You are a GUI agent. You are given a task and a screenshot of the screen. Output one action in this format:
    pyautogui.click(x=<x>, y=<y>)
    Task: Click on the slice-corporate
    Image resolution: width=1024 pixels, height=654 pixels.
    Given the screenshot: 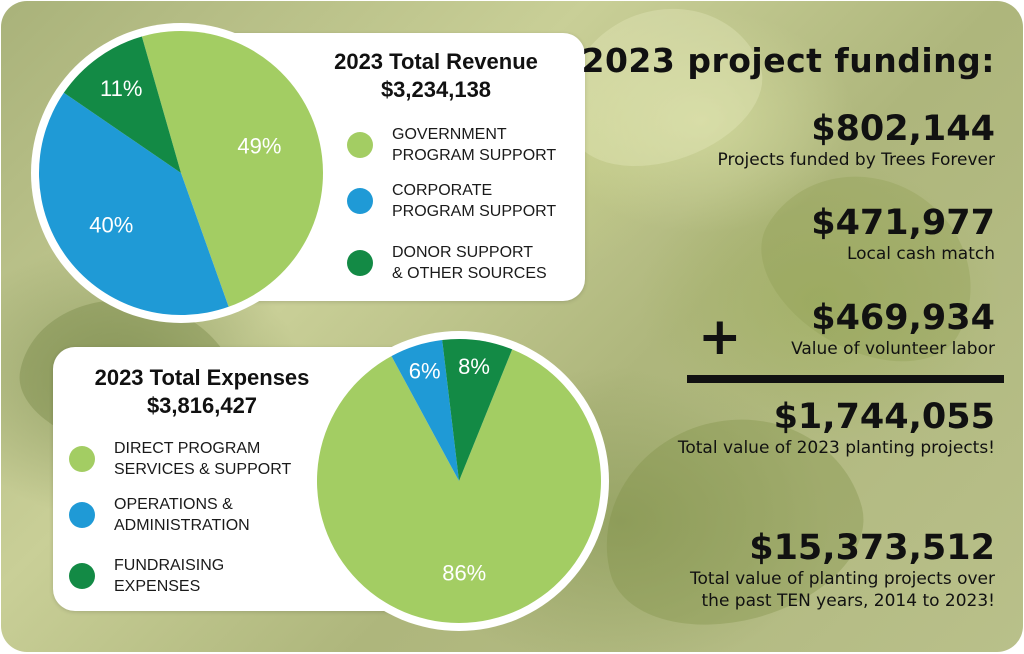 What is the action you would take?
    pyautogui.click(x=134, y=203)
    